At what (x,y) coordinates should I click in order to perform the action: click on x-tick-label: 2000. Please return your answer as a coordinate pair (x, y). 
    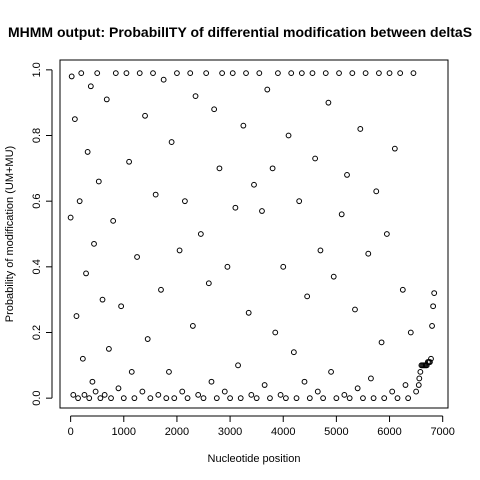
    Looking at the image, I should click on (177, 432).